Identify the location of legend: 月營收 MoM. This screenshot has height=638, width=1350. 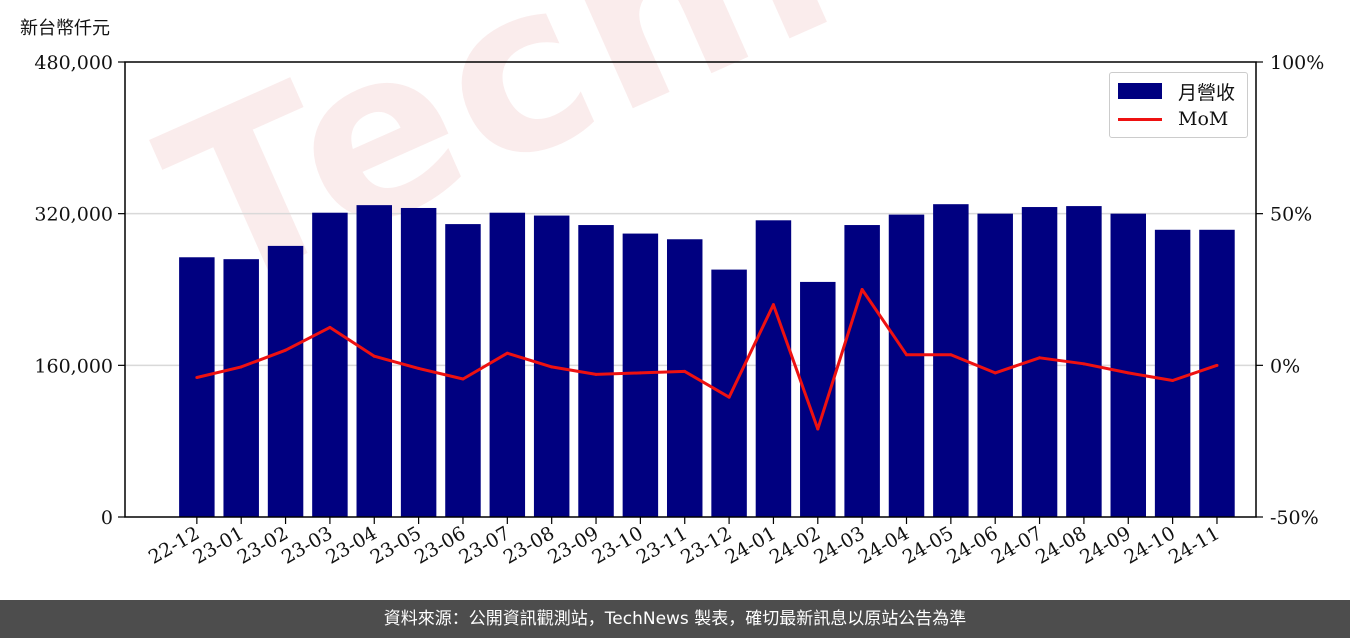
(1178, 105).